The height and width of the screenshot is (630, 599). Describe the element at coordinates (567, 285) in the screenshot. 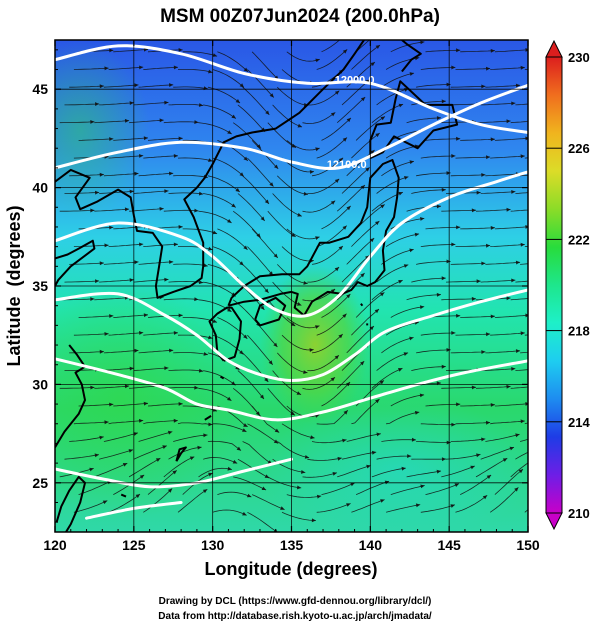

I see `colorbar: 230 226 222 218 214 210` at that location.